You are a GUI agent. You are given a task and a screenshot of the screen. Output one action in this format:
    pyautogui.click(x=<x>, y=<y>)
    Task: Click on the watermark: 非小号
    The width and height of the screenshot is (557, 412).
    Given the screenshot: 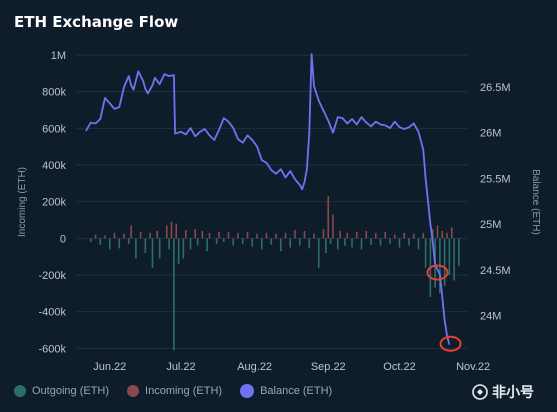 What is the action you would take?
    pyautogui.click(x=503, y=392)
    